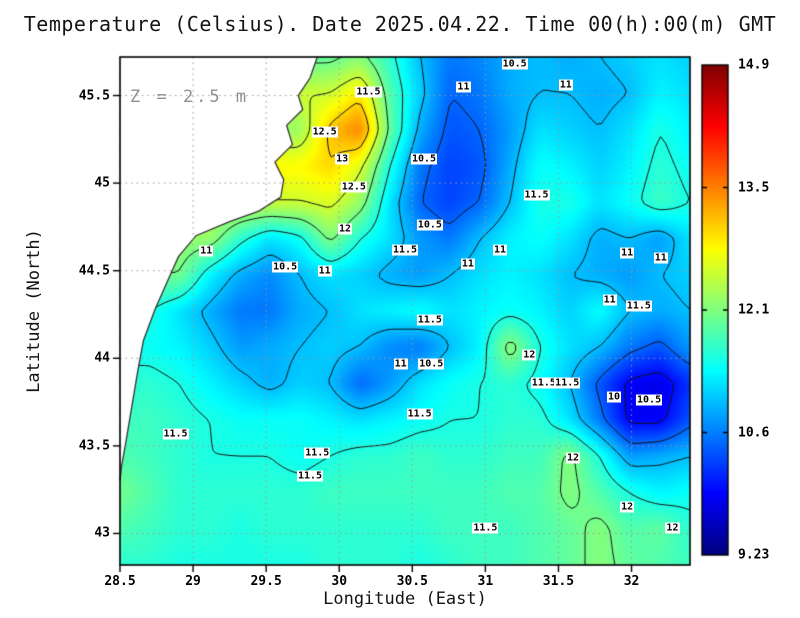 The width and height of the screenshot is (800, 618). Describe the element at coordinates (266, 581) in the screenshot. I see `x-tick-label: 29.5` at that location.